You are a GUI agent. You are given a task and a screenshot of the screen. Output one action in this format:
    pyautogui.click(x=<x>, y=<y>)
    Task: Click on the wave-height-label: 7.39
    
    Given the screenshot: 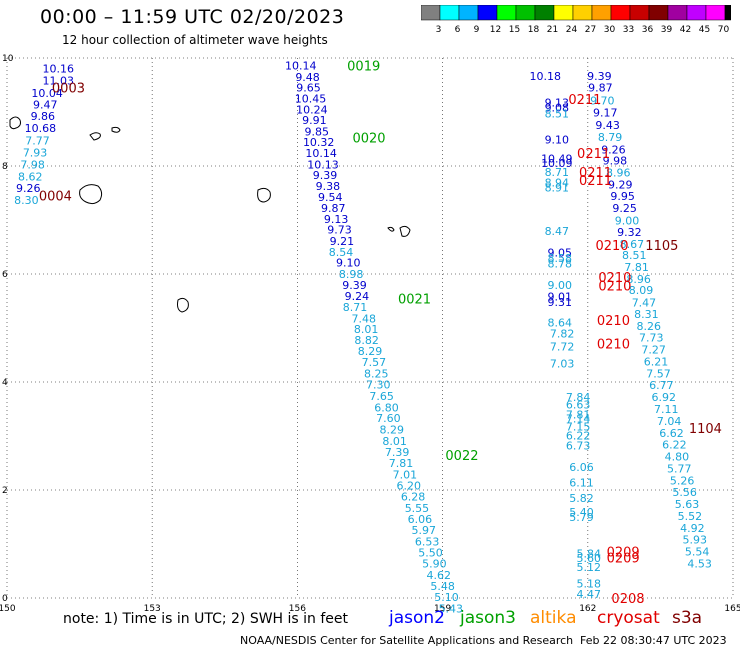 What is the action you would take?
    pyautogui.click(x=397, y=452)
    